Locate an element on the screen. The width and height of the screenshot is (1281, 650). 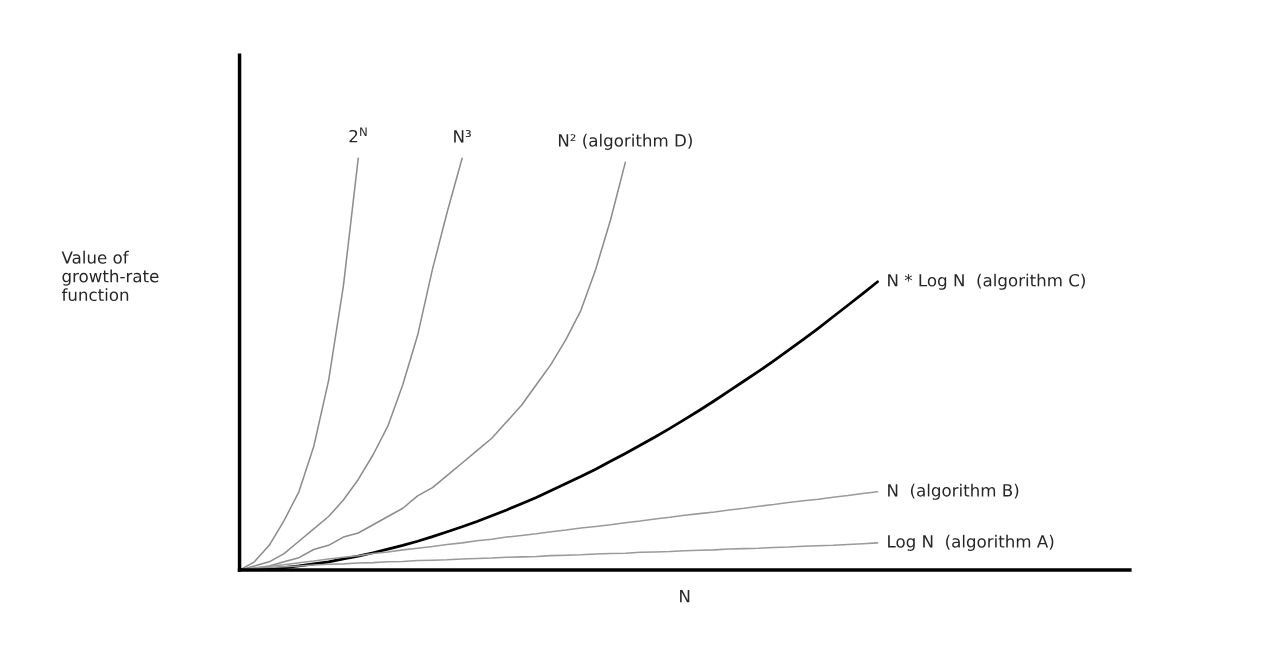
series-label: N * Log N (algorithm C) is located at coordinates (986, 281).